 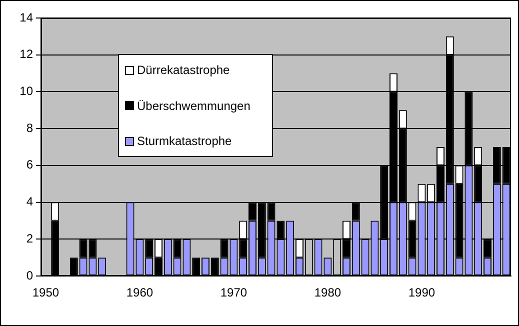 I want to click on y-tick-label: 8, so click(x=30, y=127).